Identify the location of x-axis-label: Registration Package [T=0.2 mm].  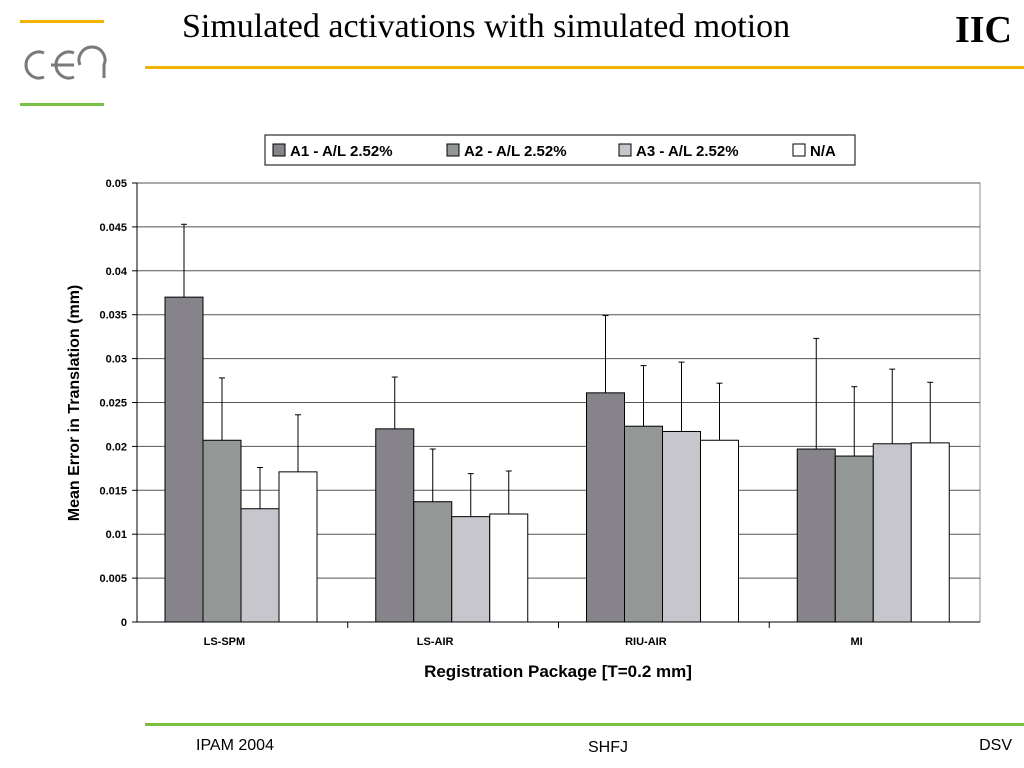
(558, 671).